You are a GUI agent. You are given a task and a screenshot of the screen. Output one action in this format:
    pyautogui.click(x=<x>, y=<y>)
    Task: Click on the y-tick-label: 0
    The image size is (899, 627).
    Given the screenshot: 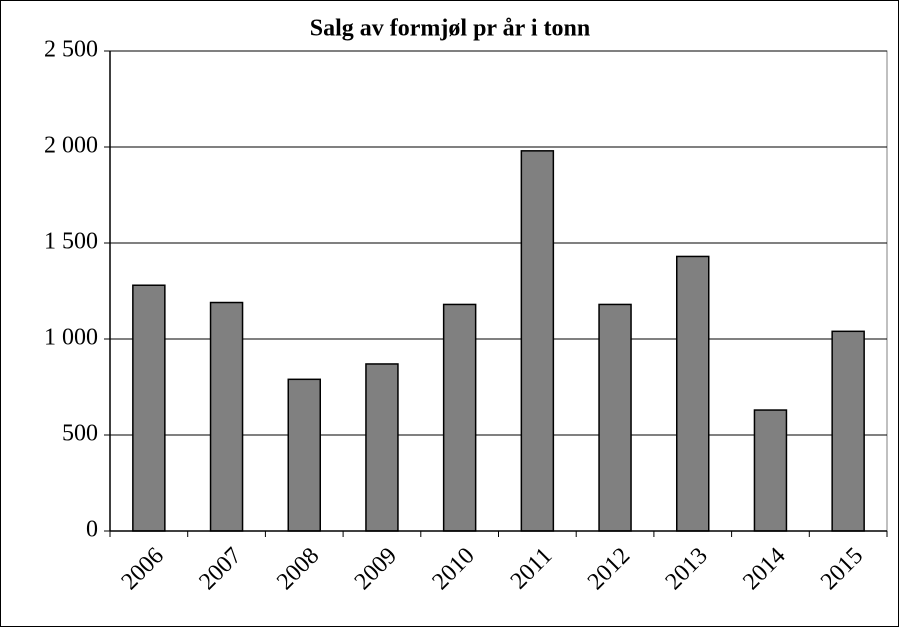 What is the action you would take?
    pyautogui.click(x=92, y=530)
    